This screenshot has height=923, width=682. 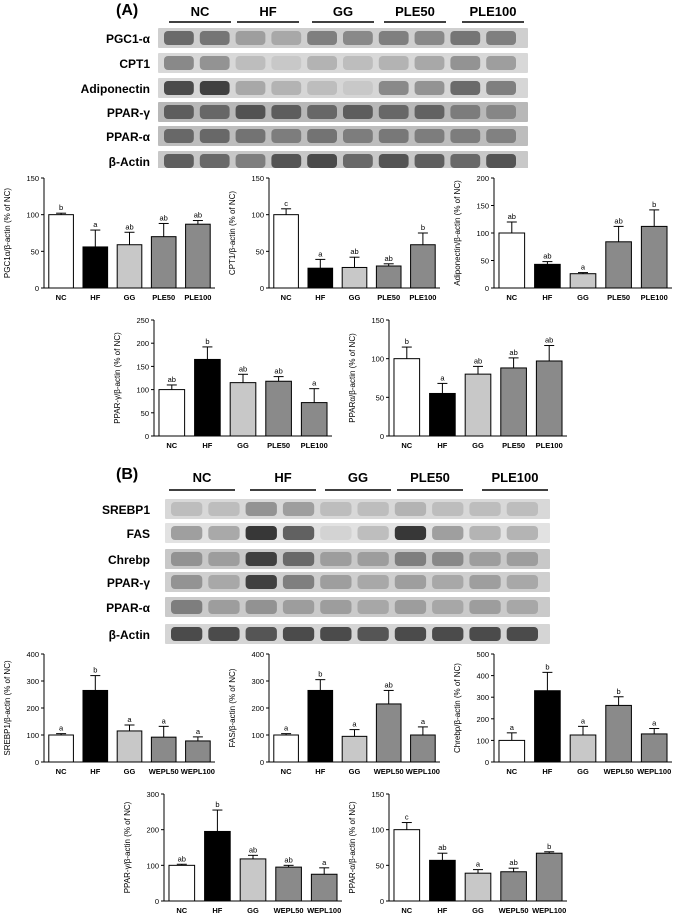 I want to click on protein-label: β-Actin, so click(x=129, y=635).